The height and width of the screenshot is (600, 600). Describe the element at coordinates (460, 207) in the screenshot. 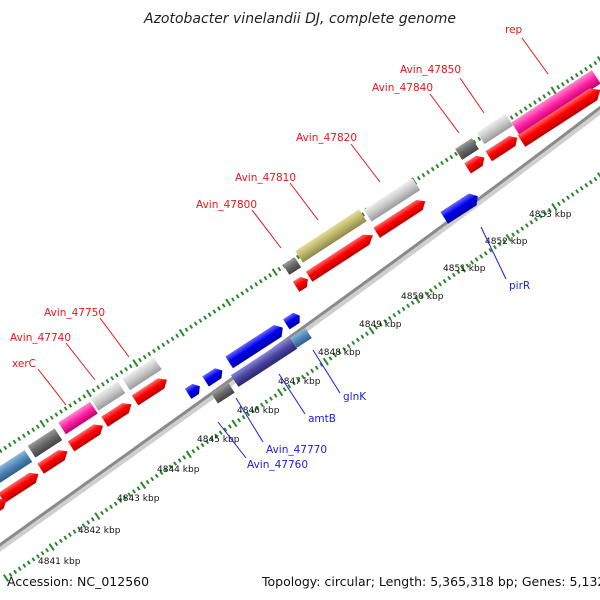

I see `gene-pirr-cds` at that location.